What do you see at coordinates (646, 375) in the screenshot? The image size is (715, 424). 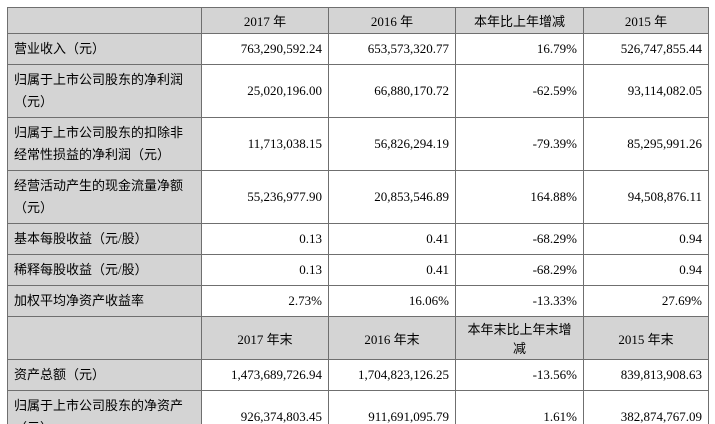 I see `cell-2015-end: 839,813,908.63` at bounding box center [646, 375].